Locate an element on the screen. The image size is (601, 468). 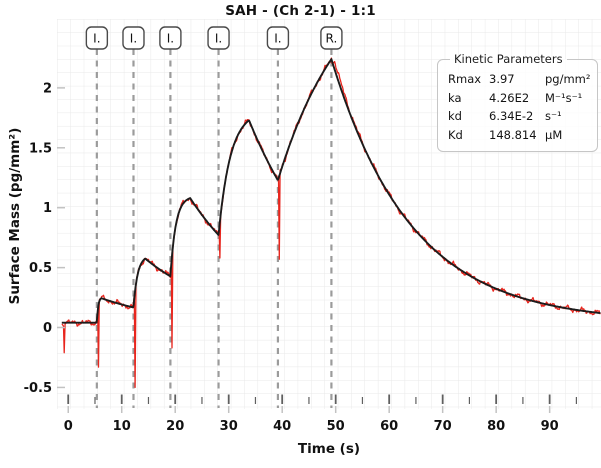
kinetic-param-row: kd 6.34E-2 s⁻¹ is located at coordinates (519, 116).